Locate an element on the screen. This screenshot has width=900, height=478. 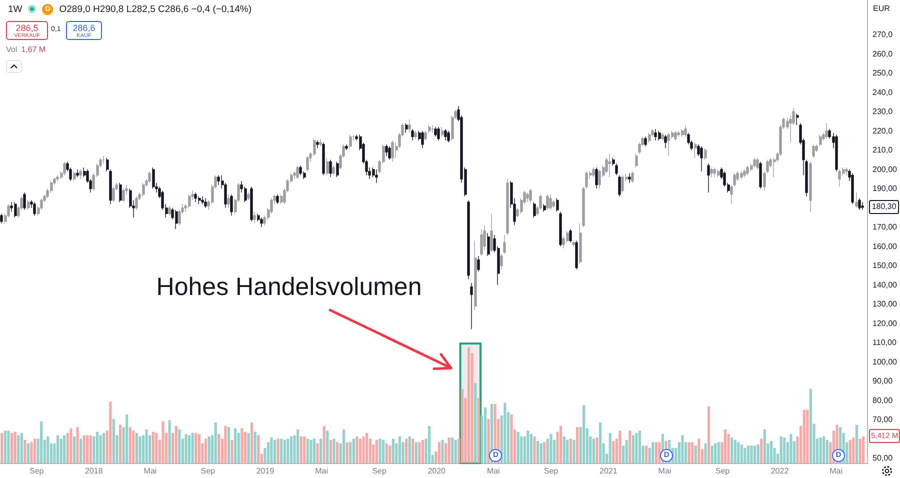
y-tick-label: 250,0 is located at coordinates (883, 73).